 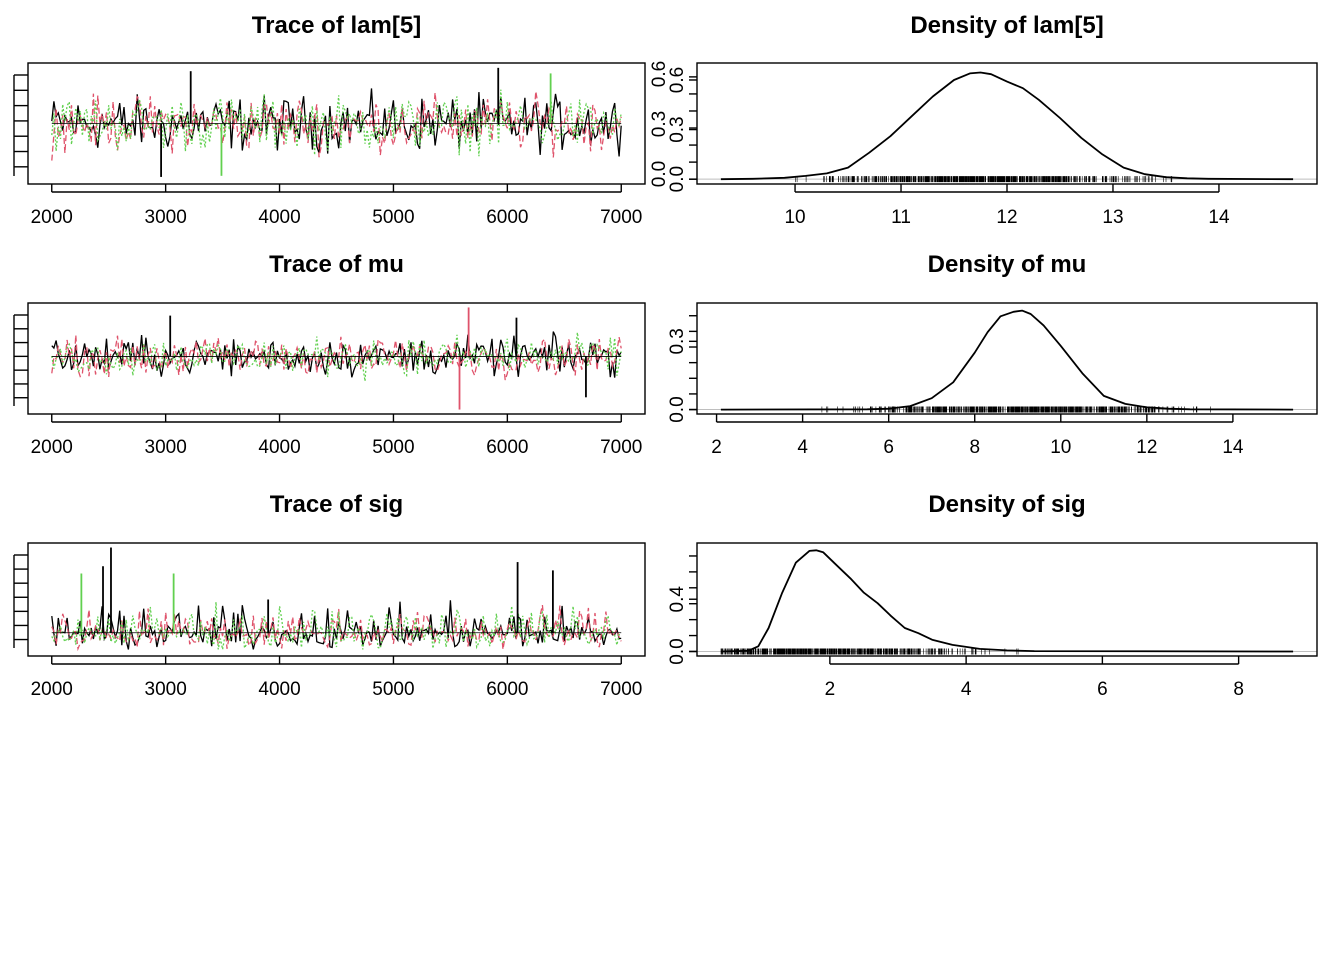 What do you see at coordinates (336, 25) in the screenshot?
I see `panel-title: Trace of lam[5]` at bounding box center [336, 25].